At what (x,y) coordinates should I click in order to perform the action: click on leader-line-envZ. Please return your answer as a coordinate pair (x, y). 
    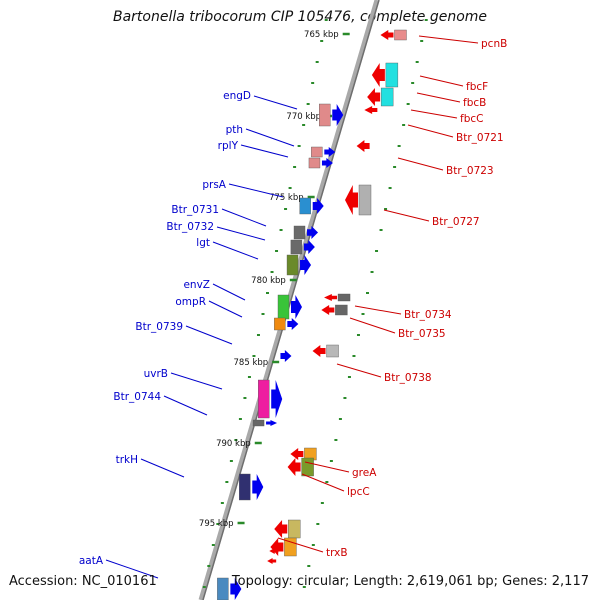
    Looking at the image, I should click on (229, 292).